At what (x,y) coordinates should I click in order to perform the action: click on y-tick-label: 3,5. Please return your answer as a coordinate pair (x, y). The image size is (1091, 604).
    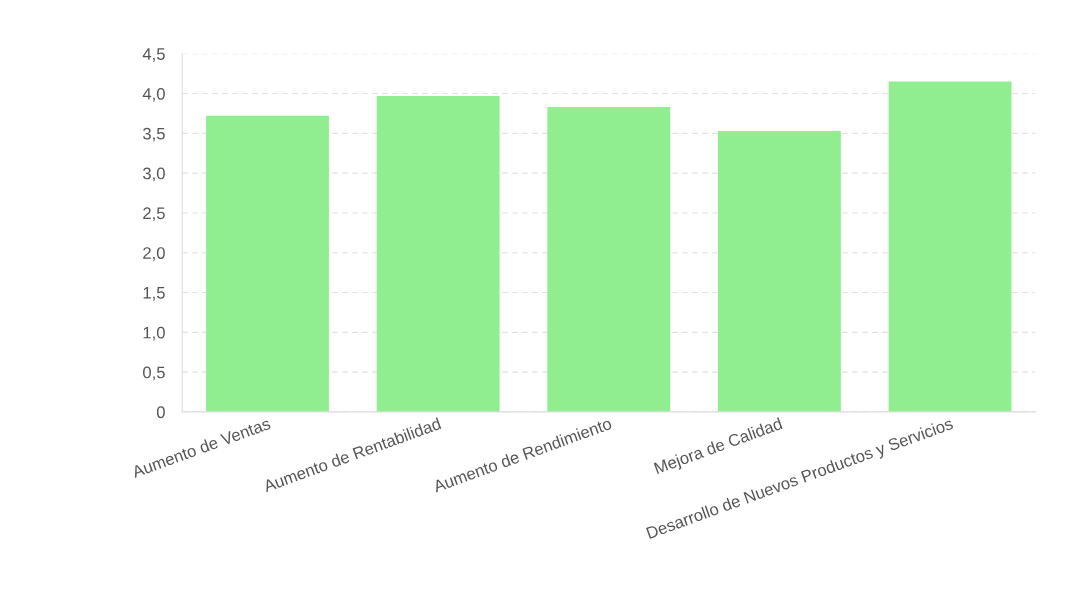
    Looking at the image, I should click on (154, 134).